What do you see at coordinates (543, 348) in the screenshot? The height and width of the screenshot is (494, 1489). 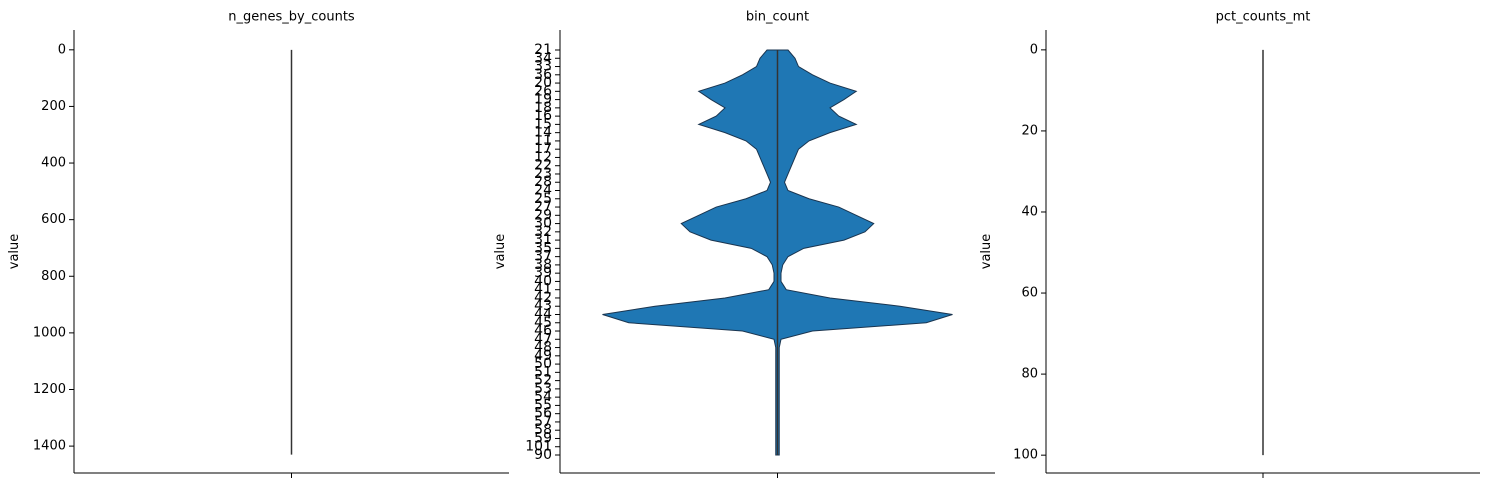 I see `y-tick-label: 48` at bounding box center [543, 348].